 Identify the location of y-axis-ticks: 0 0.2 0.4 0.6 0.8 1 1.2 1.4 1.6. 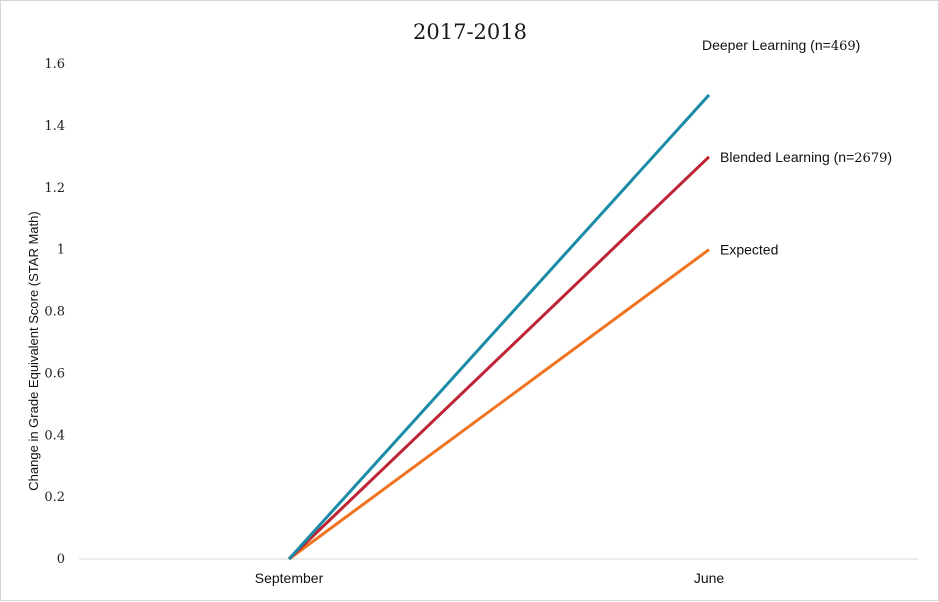
(54, 312).